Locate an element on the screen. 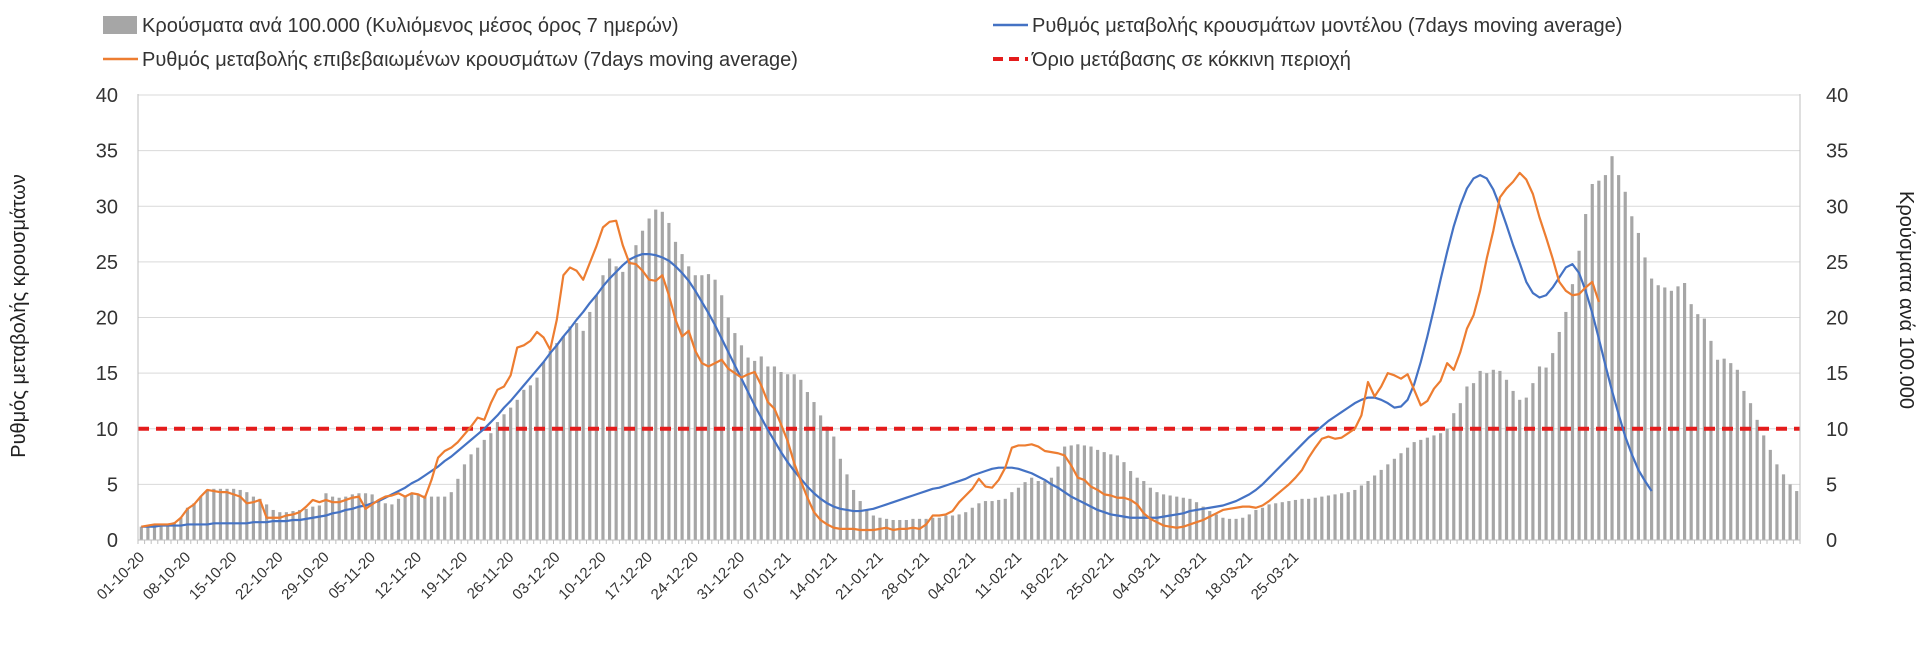 The image size is (1920, 647). x-tick-label: 11-02-21 is located at coordinates (999, 576).